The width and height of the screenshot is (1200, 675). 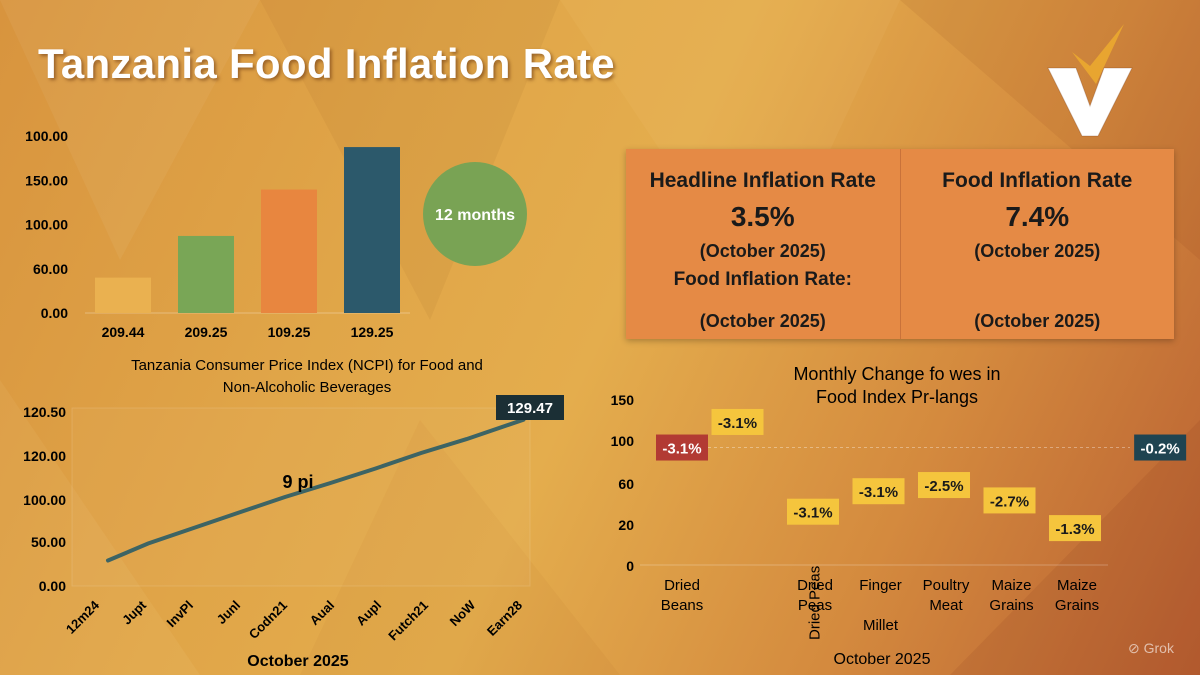 I want to click on bar-y-tick: 0.00, so click(x=54, y=313).